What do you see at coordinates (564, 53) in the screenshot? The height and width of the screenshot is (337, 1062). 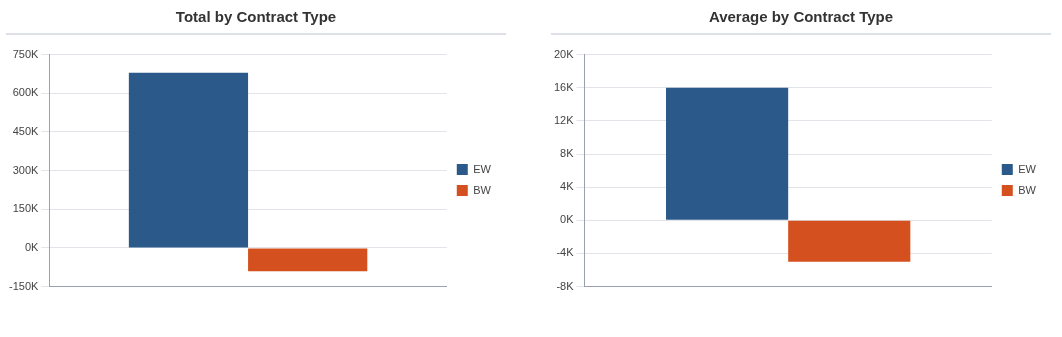 I see `y-tick-label: 20K` at bounding box center [564, 53].